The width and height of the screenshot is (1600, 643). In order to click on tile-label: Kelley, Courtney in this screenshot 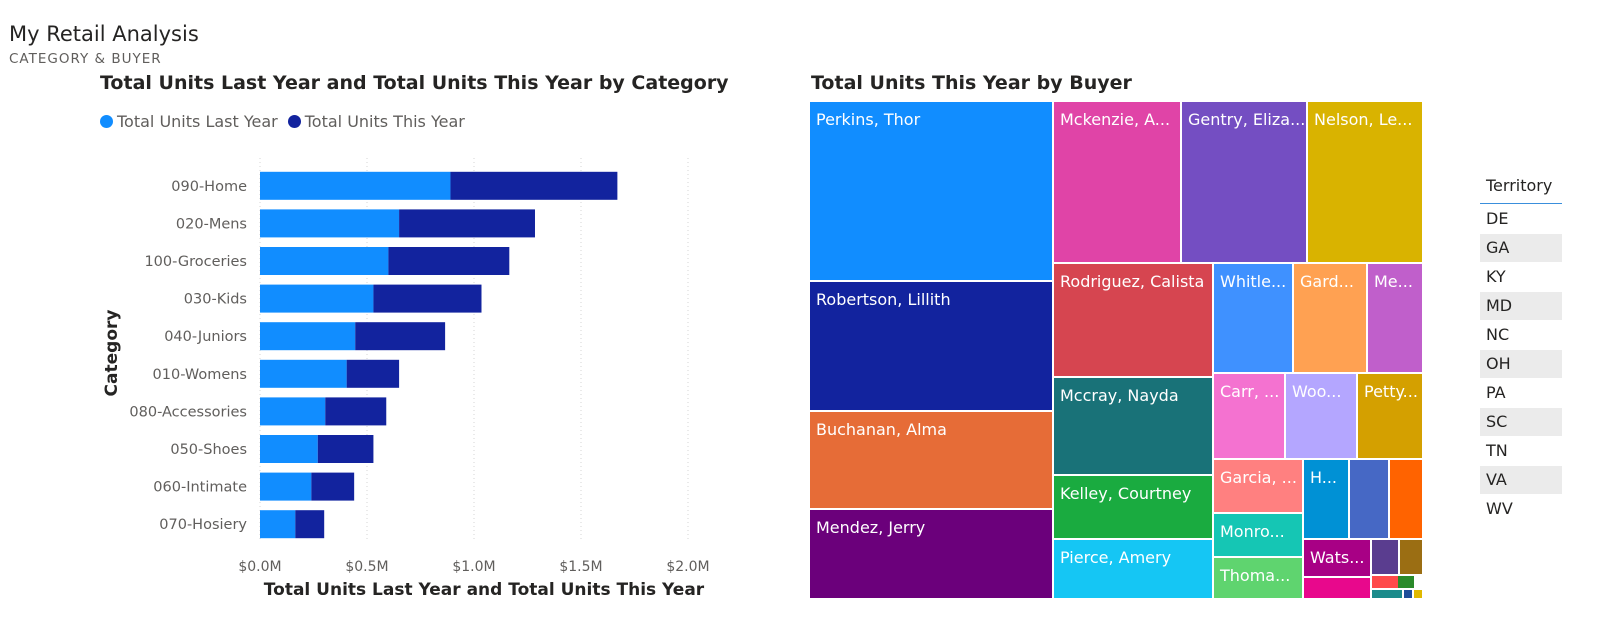, I will do `click(1125, 493)`.